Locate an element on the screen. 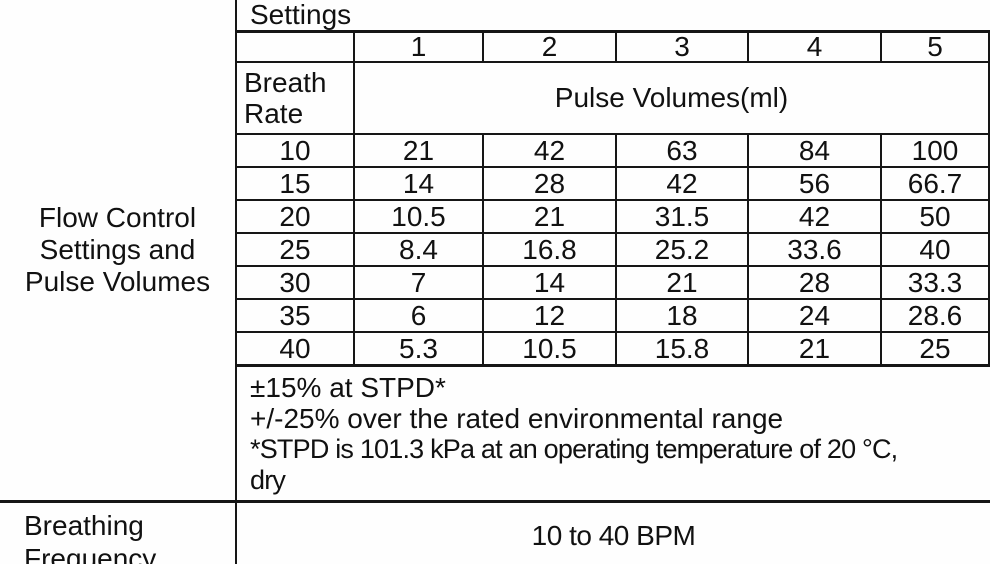 Image resolution: width=990 pixels, height=564 pixels. pulse-volume-cell: 15.8 is located at coordinates (682, 348).